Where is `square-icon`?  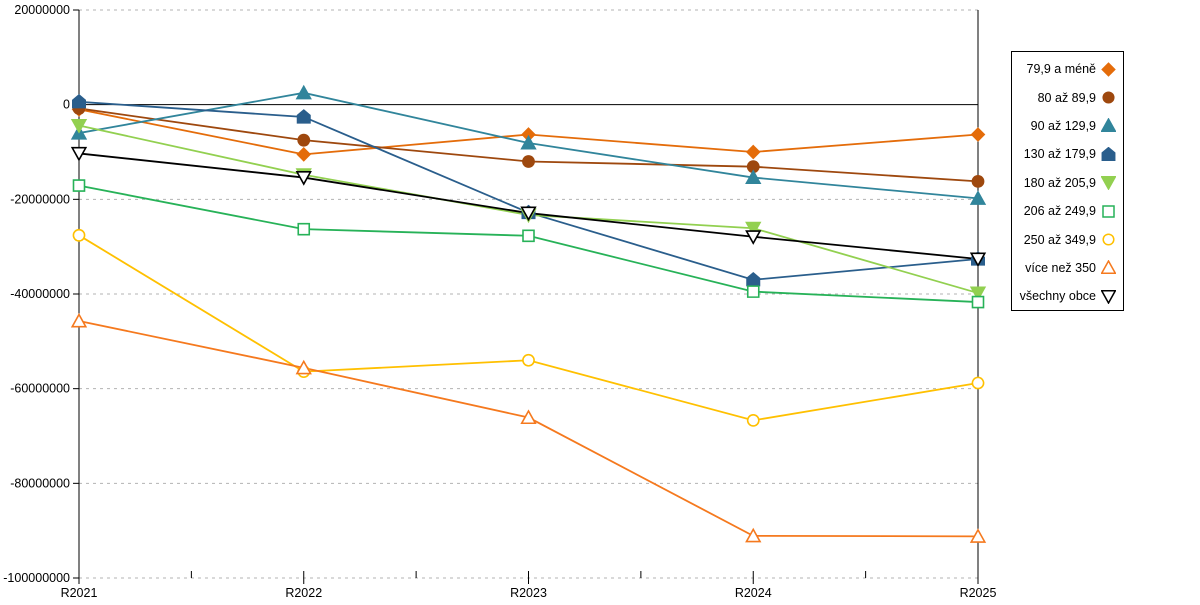 square-icon is located at coordinates (1108, 211).